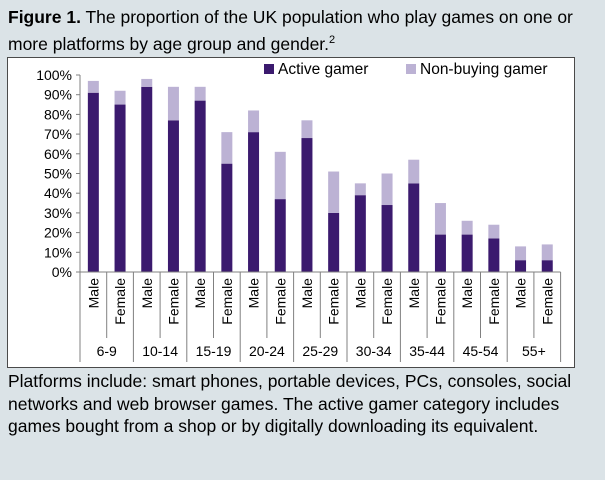 The height and width of the screenshot is (480, 605). What do you see at coordinates (58, 193) in the screenshot?
I see `y-tick-label: 40%` at bounding box center [58, 193].